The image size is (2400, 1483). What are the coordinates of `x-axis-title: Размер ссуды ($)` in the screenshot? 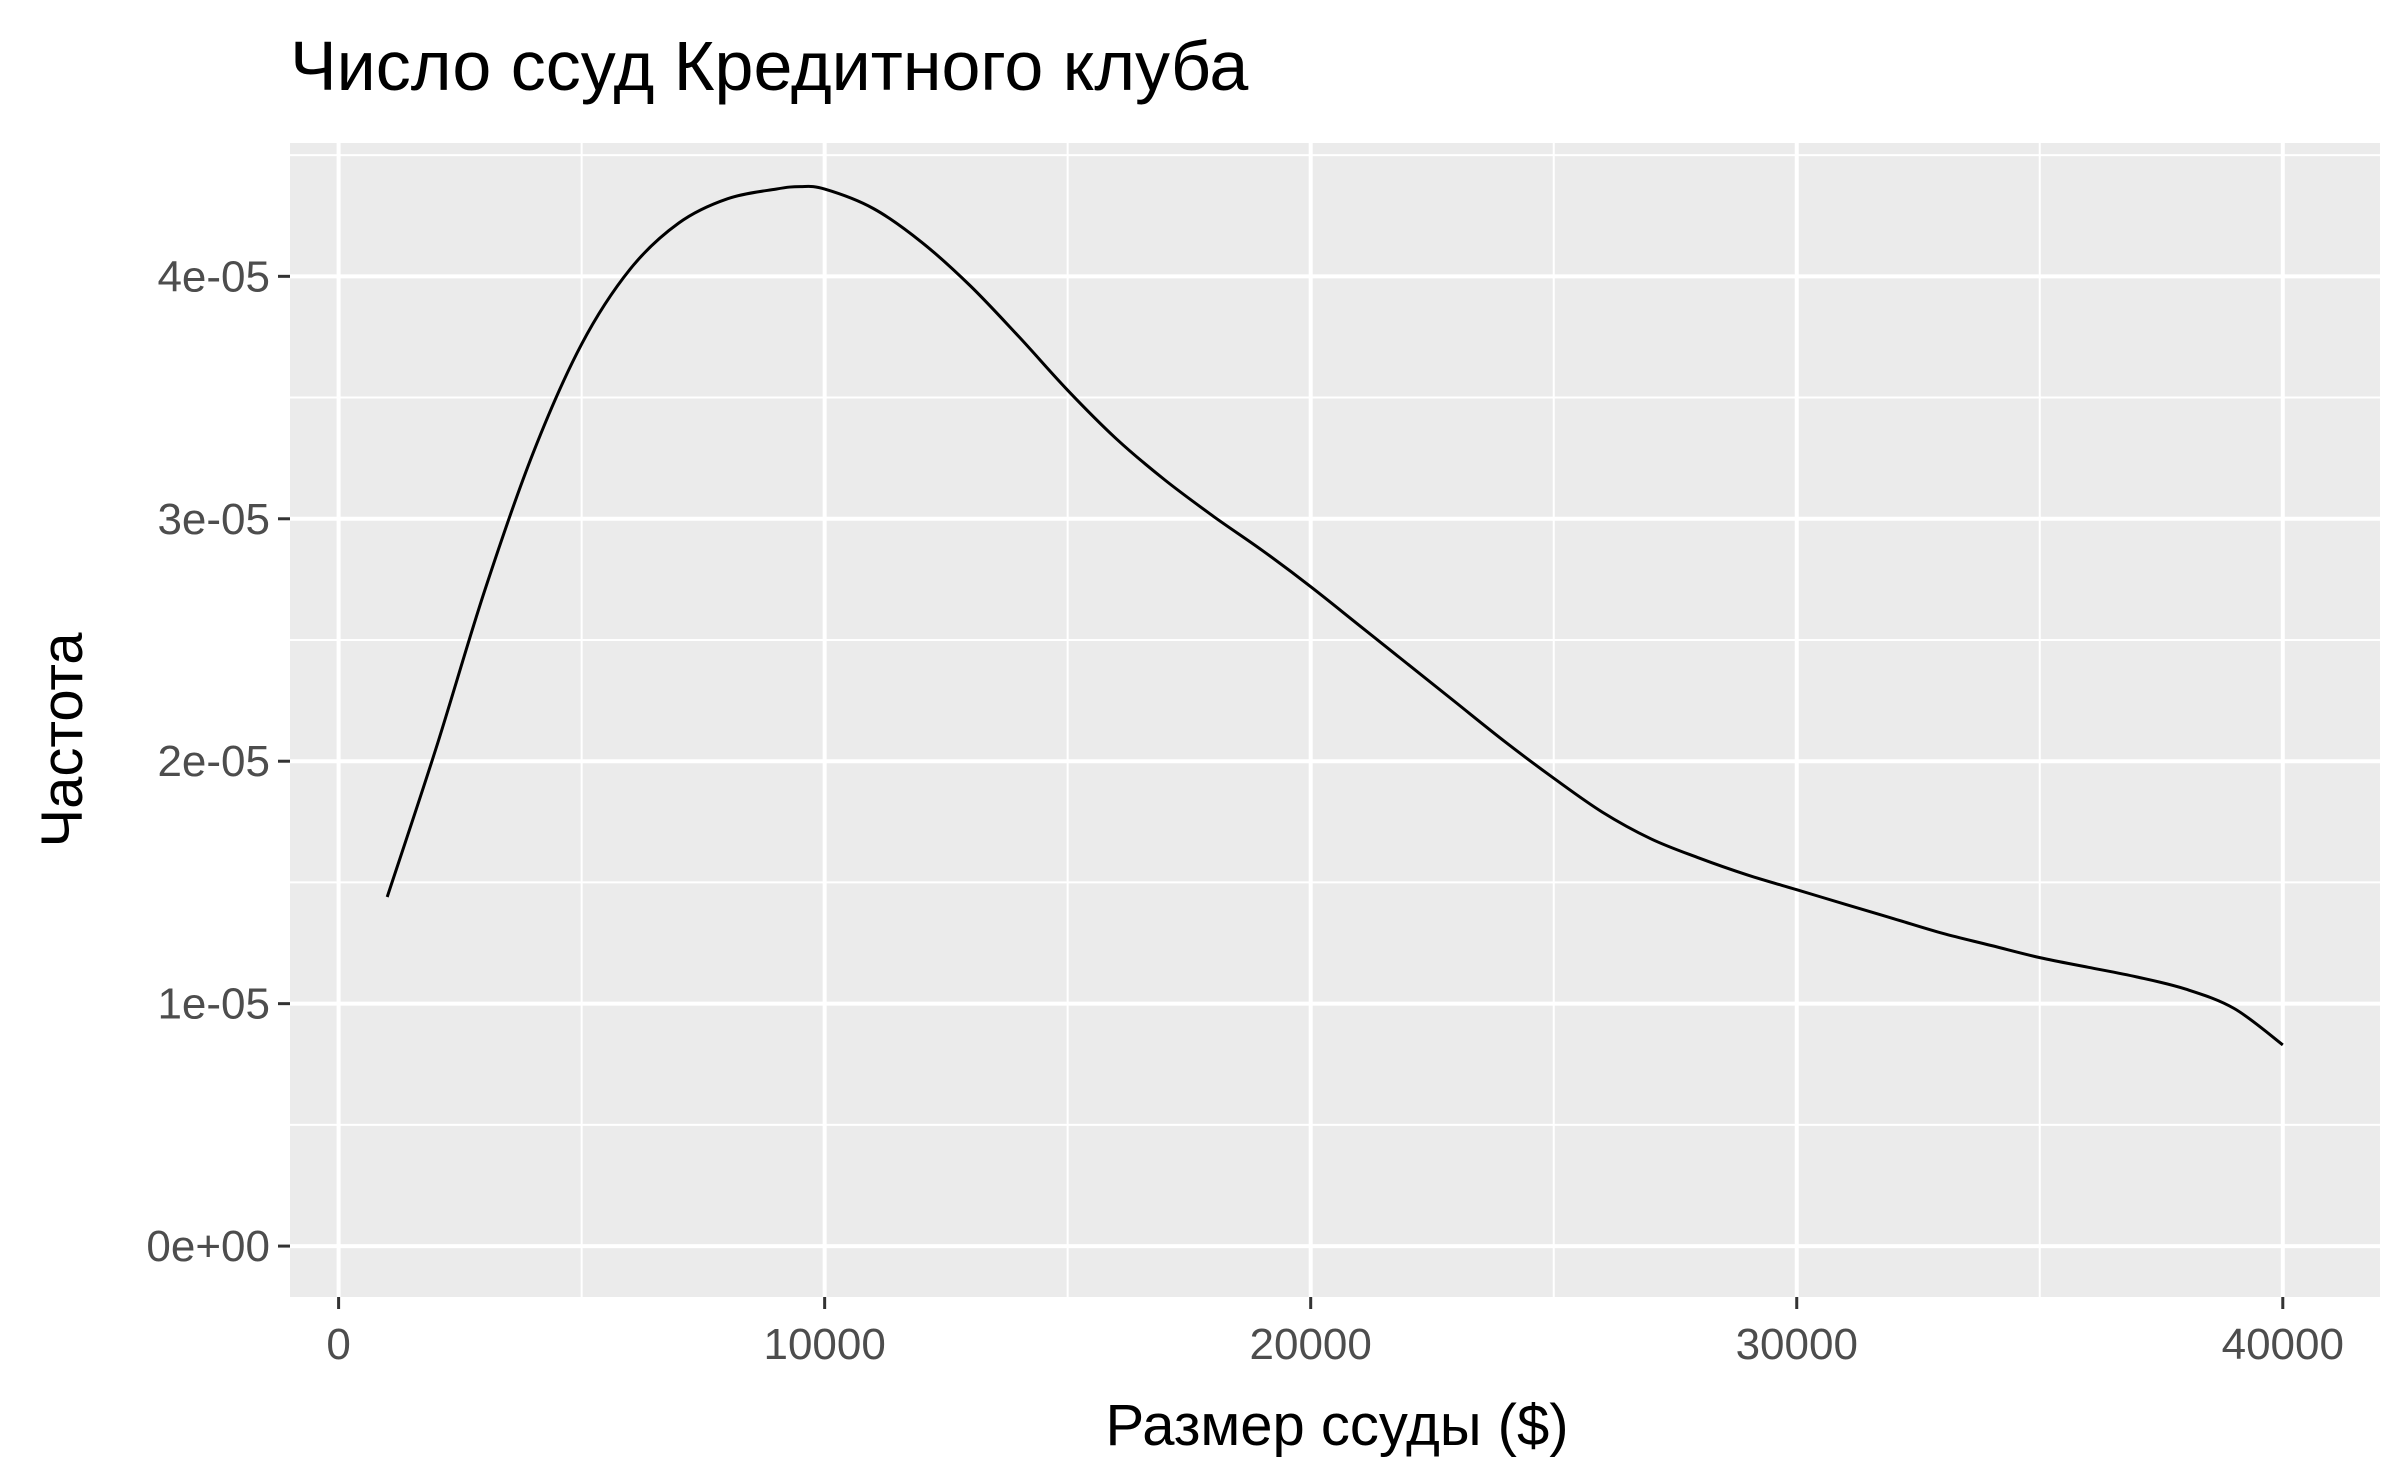 It's located at (1336, 1425).